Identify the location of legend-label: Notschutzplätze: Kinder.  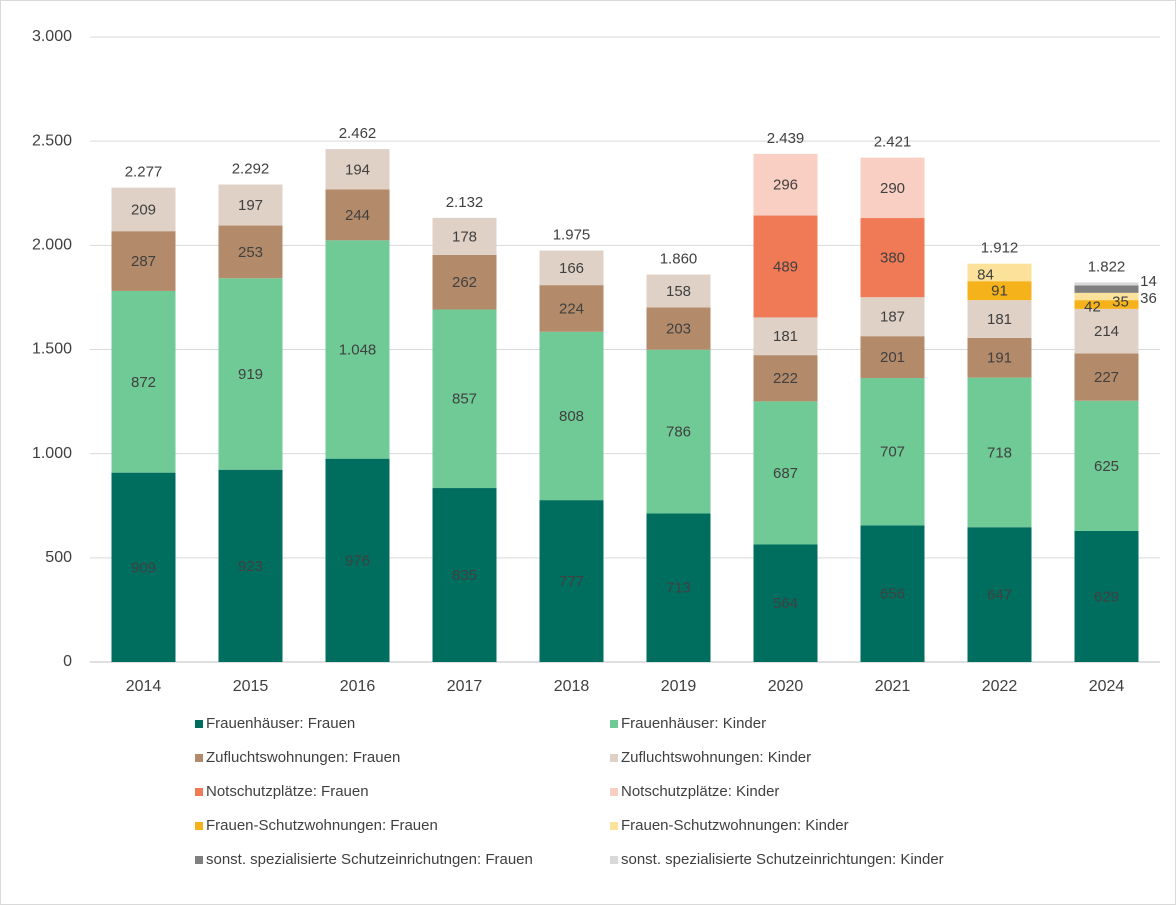
(700, 791).